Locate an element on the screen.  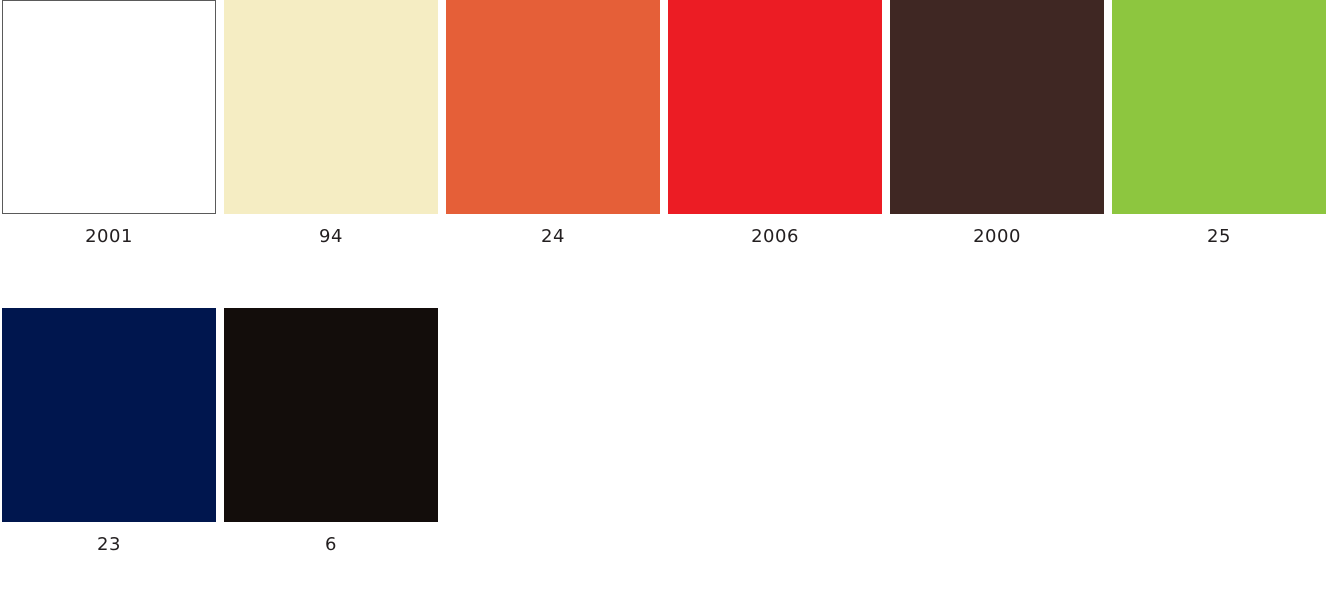
swatch-code-label: 2001 is located at coordinates (109, 236).